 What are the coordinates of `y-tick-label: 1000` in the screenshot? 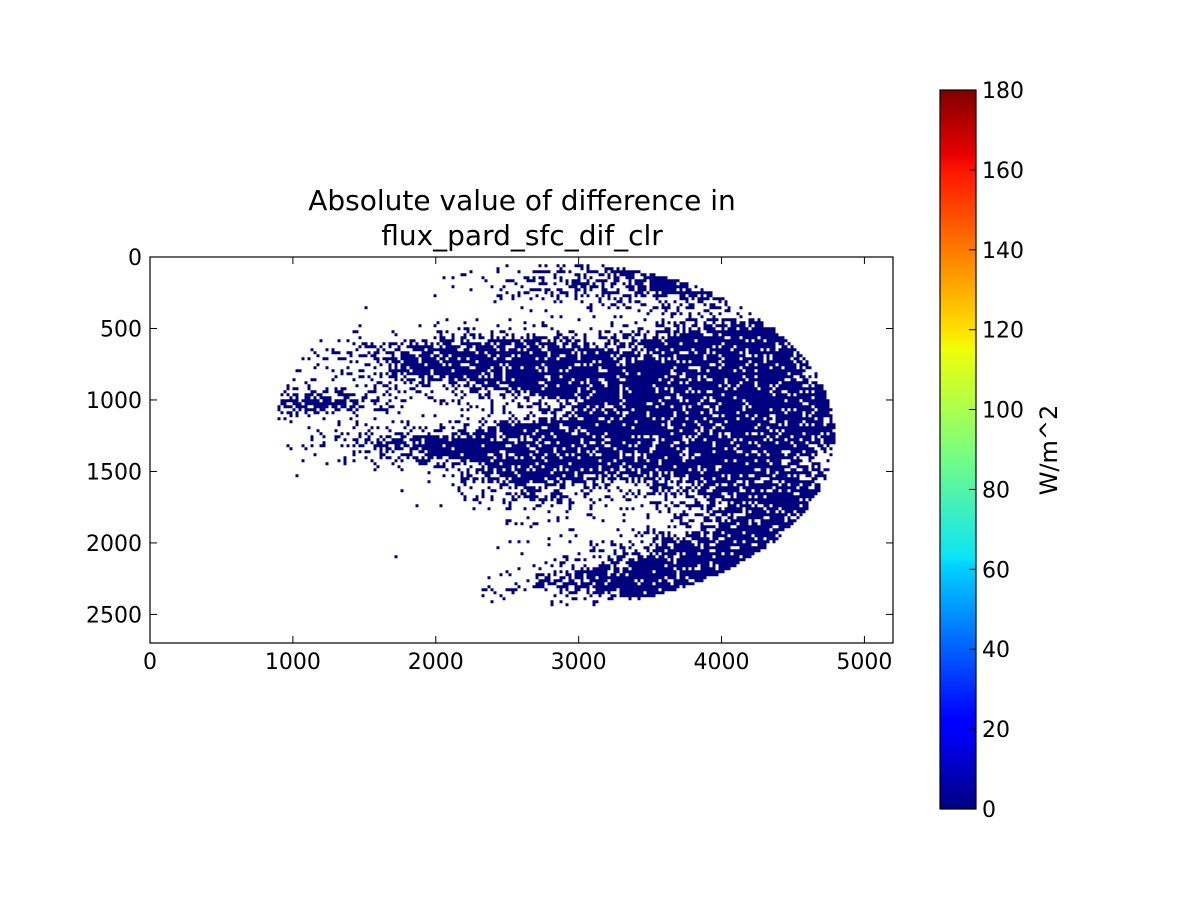 It's located at (114, 401).